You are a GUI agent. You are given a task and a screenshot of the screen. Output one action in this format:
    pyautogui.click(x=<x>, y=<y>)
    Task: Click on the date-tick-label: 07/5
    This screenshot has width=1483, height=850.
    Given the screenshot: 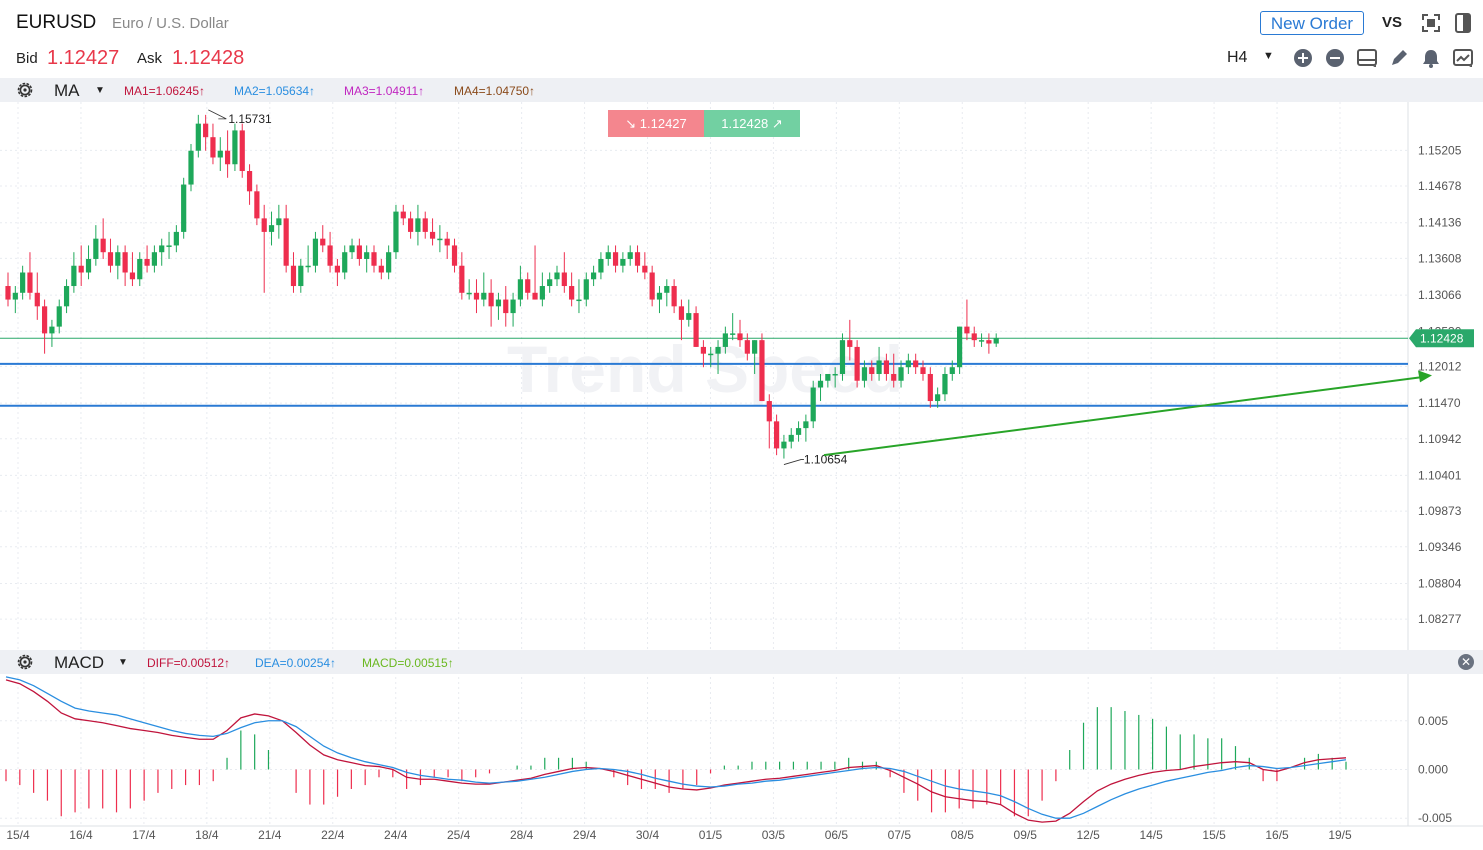 What is the action you would take?
    pyautogui.click(x=900, y=835)
    